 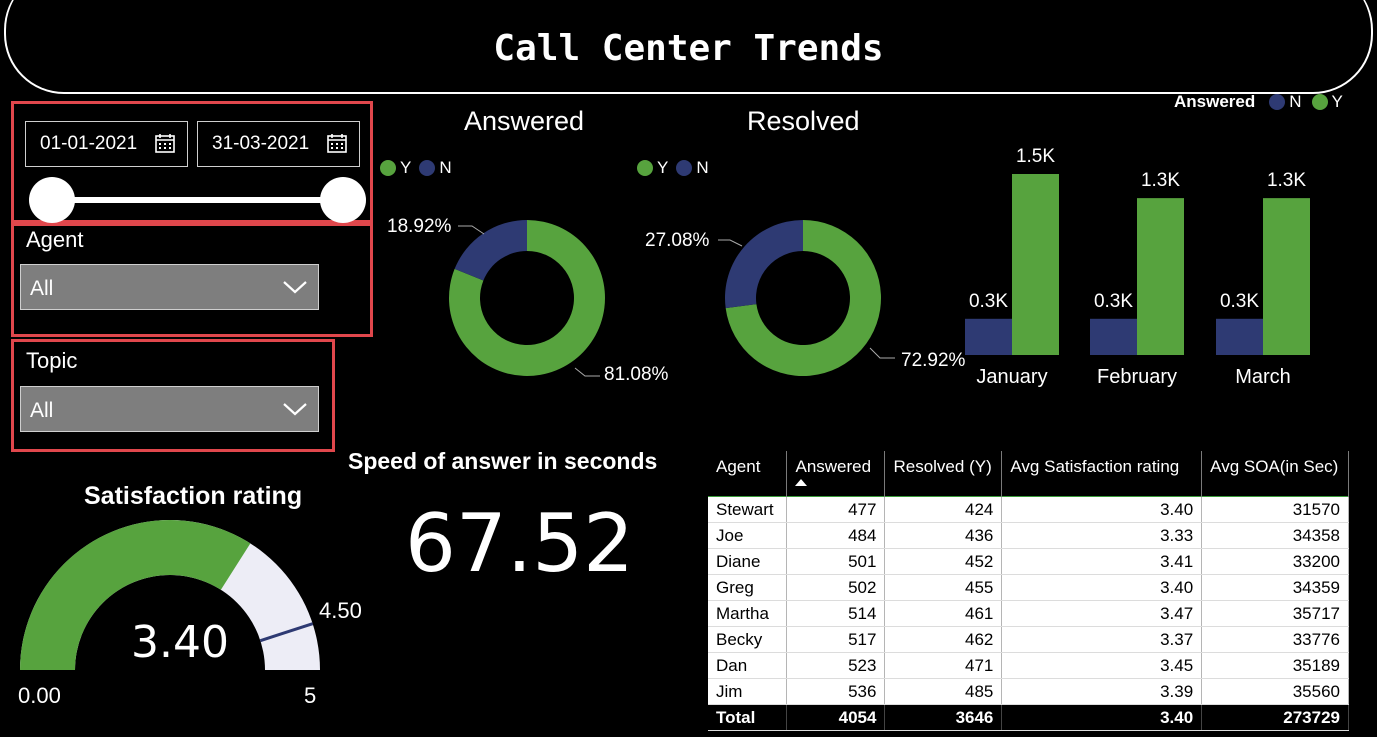 I want to click on satisfaction-value: 3.40, so click(x=180, y=642).